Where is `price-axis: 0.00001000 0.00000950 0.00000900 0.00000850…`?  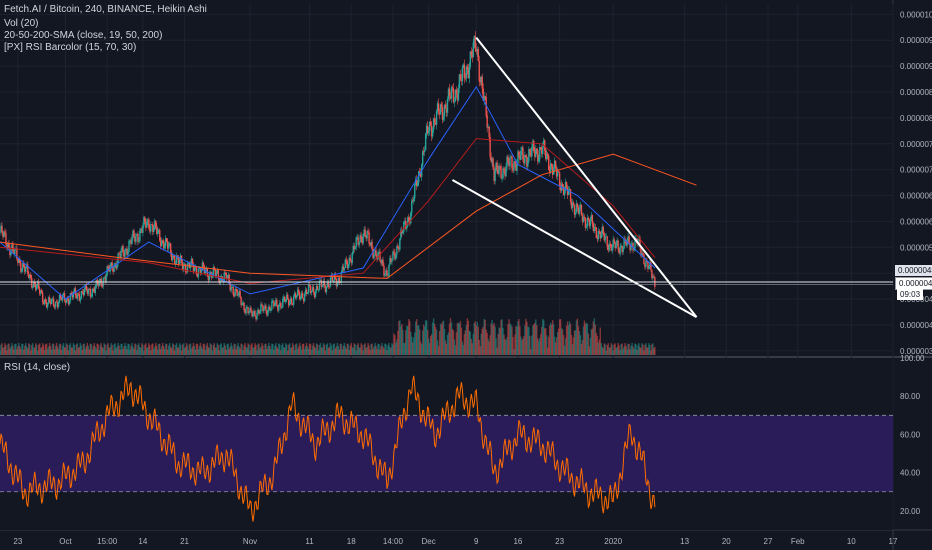 price-axis: 0.00001000 0.00000950 0.00000900 0.00000850… is located at coordinates (916, 182).